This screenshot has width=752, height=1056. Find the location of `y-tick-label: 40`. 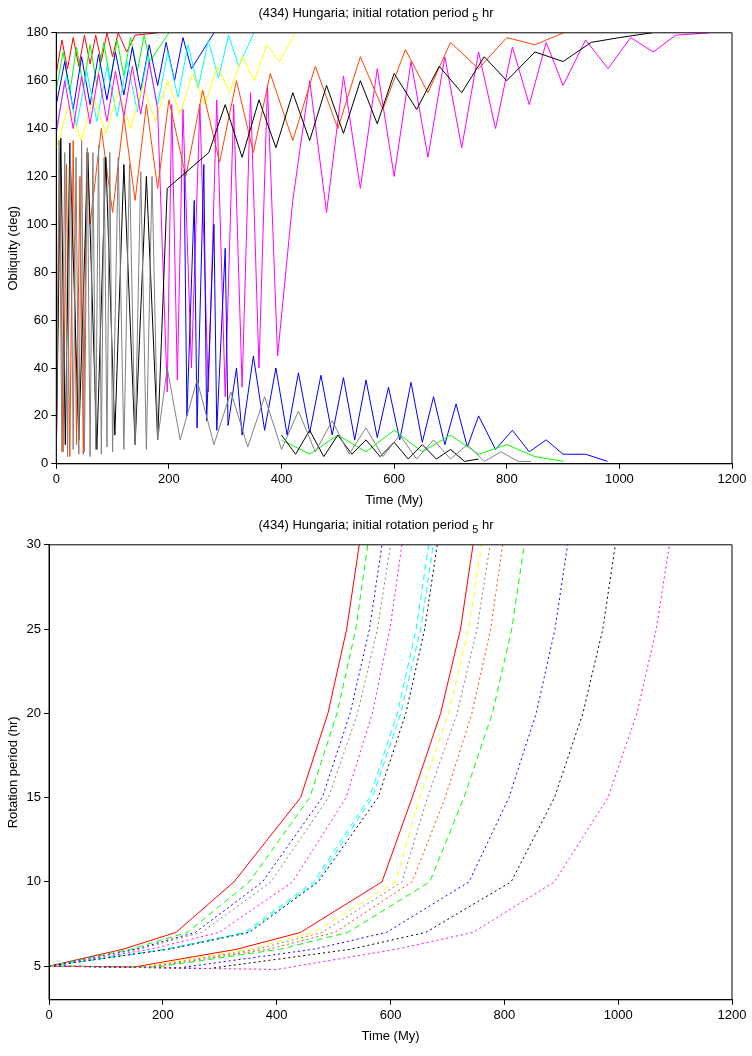

y-tick-label: 40 is located at coordinates (41, 367).